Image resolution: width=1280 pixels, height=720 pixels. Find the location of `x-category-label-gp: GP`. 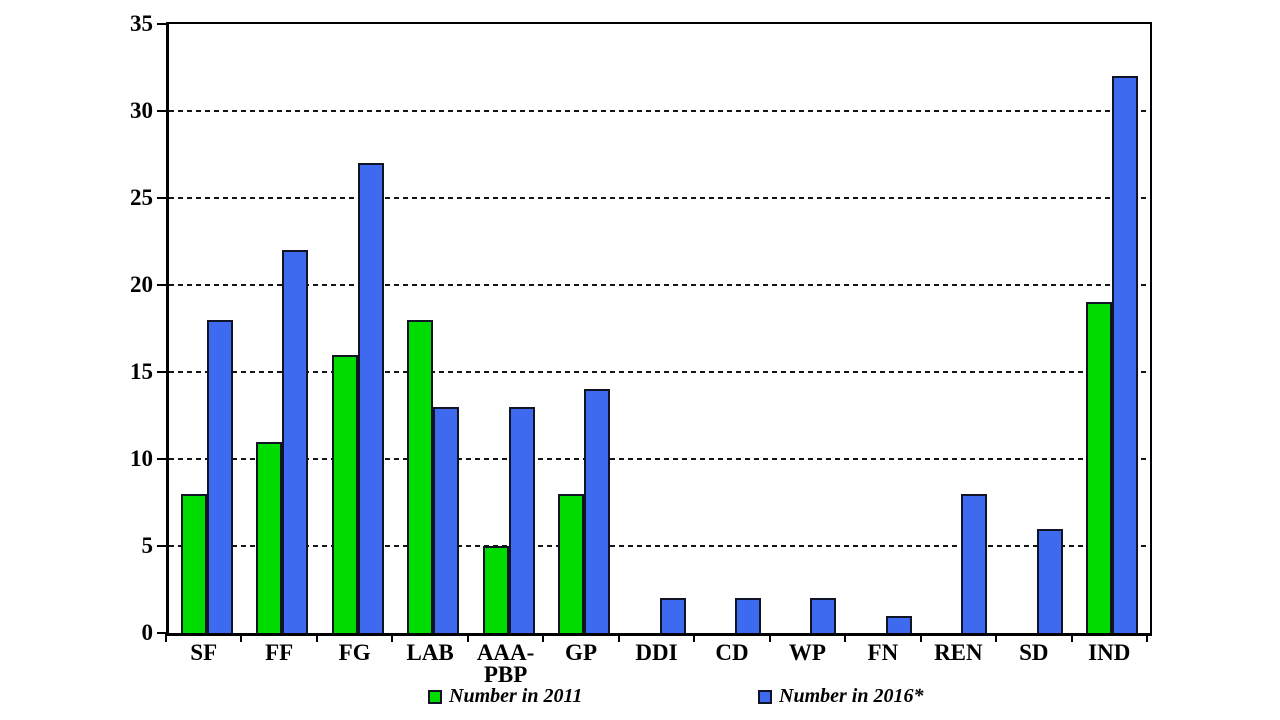

x-category-label-gp: GP is located at coordinates (581, 652).